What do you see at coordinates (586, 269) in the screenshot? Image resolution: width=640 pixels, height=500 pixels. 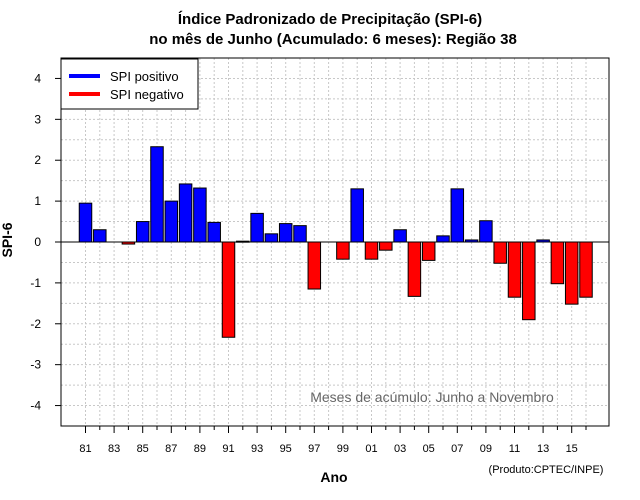 I see `bar-2016` at bounding box center [586, 269].